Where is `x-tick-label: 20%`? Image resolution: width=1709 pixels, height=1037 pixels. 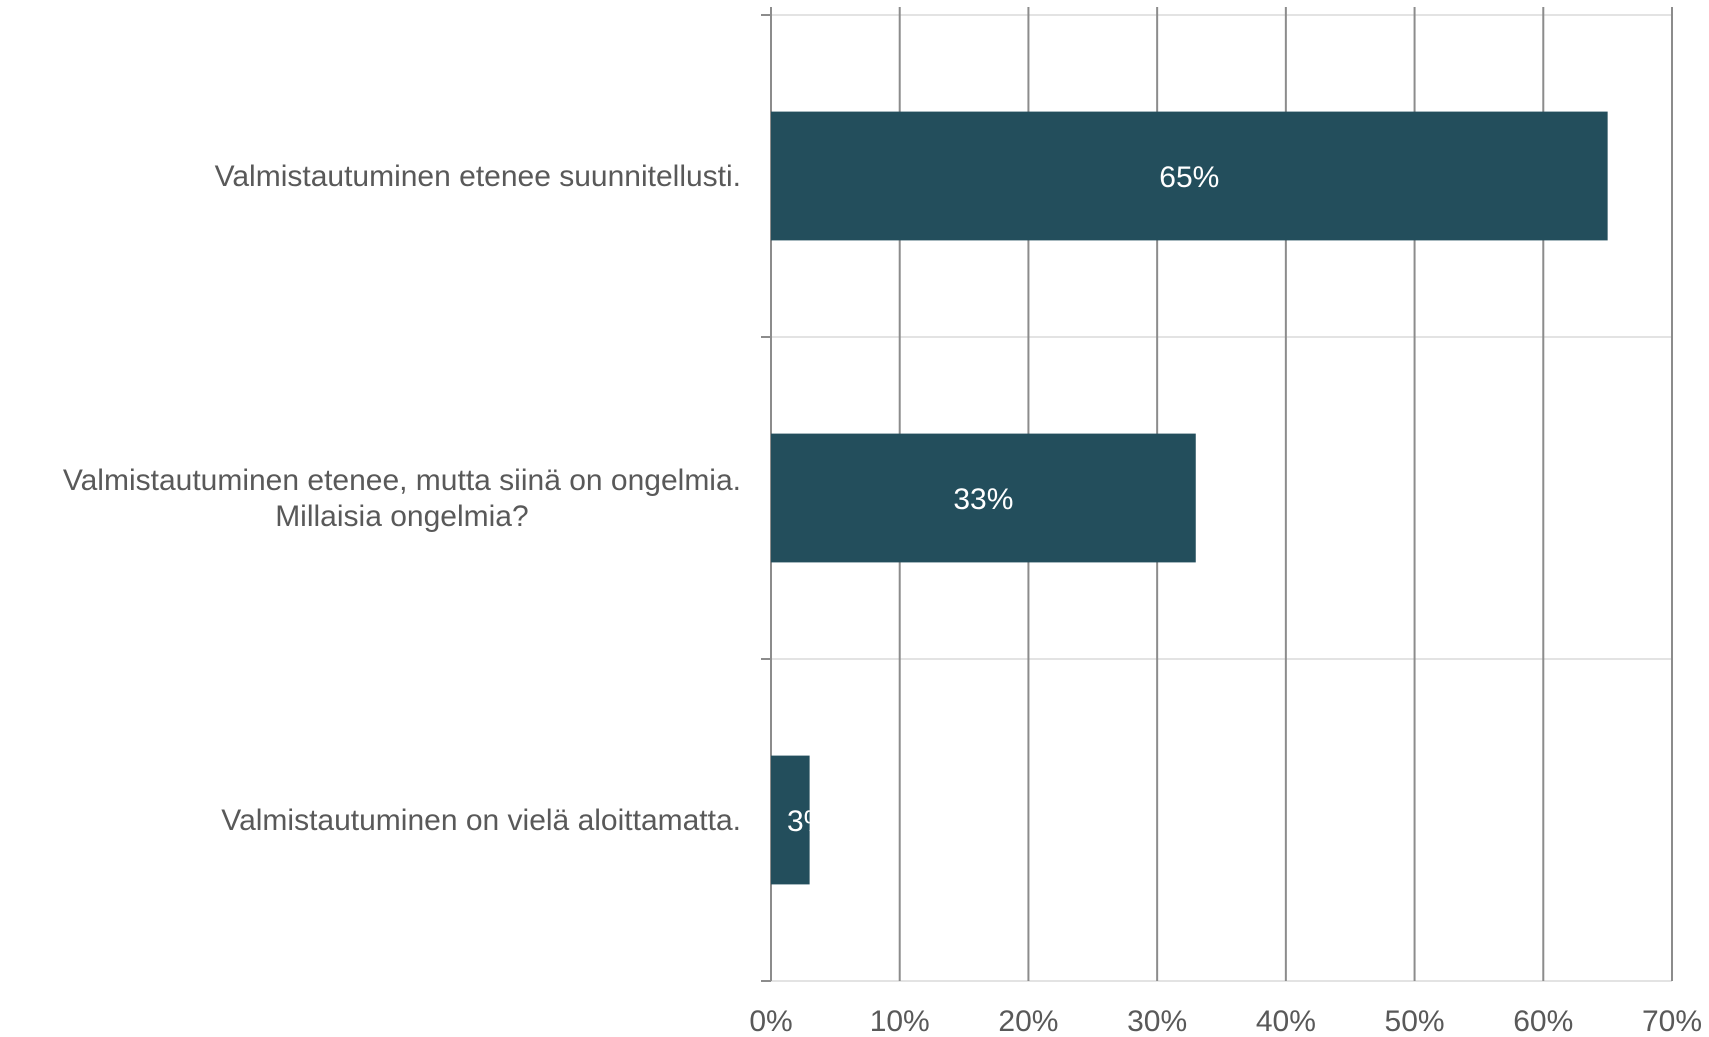 x-tick-label: 20% is located at coordinates (1028, 1021).